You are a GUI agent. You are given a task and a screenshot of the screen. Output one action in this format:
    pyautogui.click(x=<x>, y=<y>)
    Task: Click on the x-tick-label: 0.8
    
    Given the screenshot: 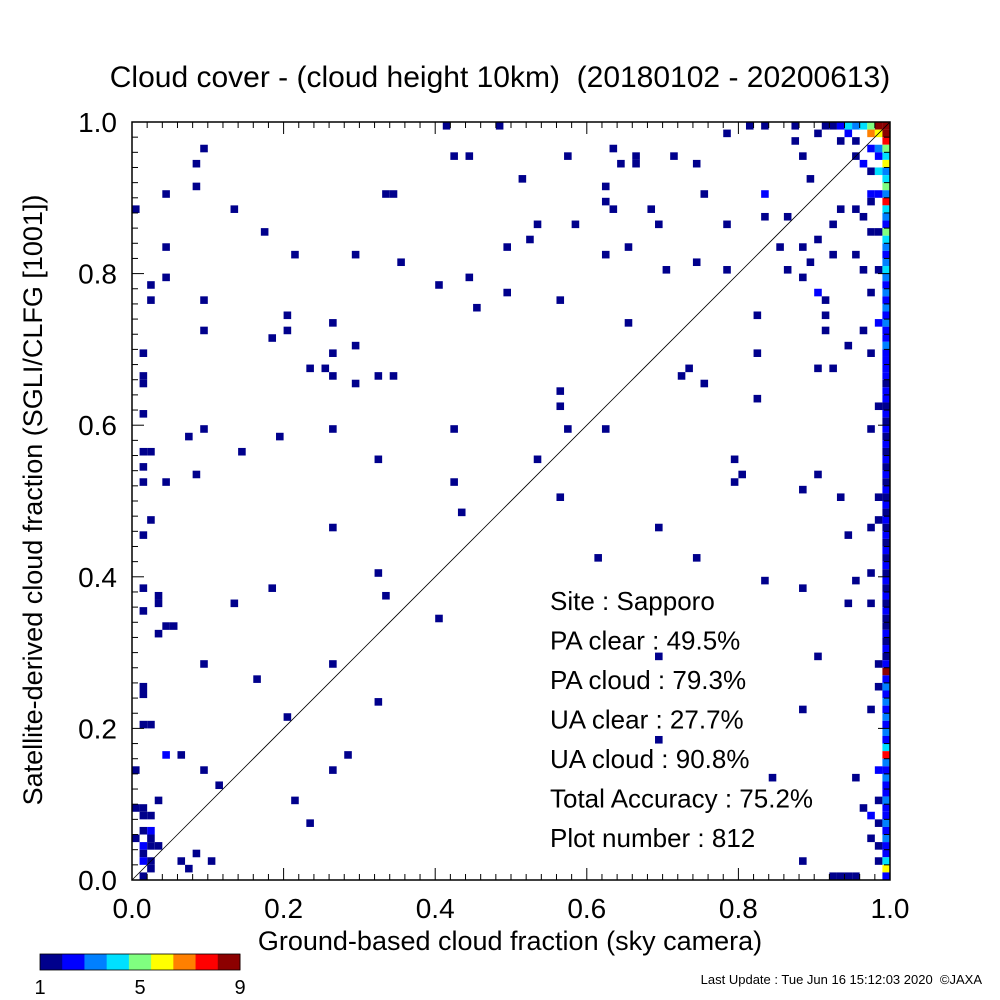 What is the action you would take?
    pyautogui.click(x=738, y=908)
    